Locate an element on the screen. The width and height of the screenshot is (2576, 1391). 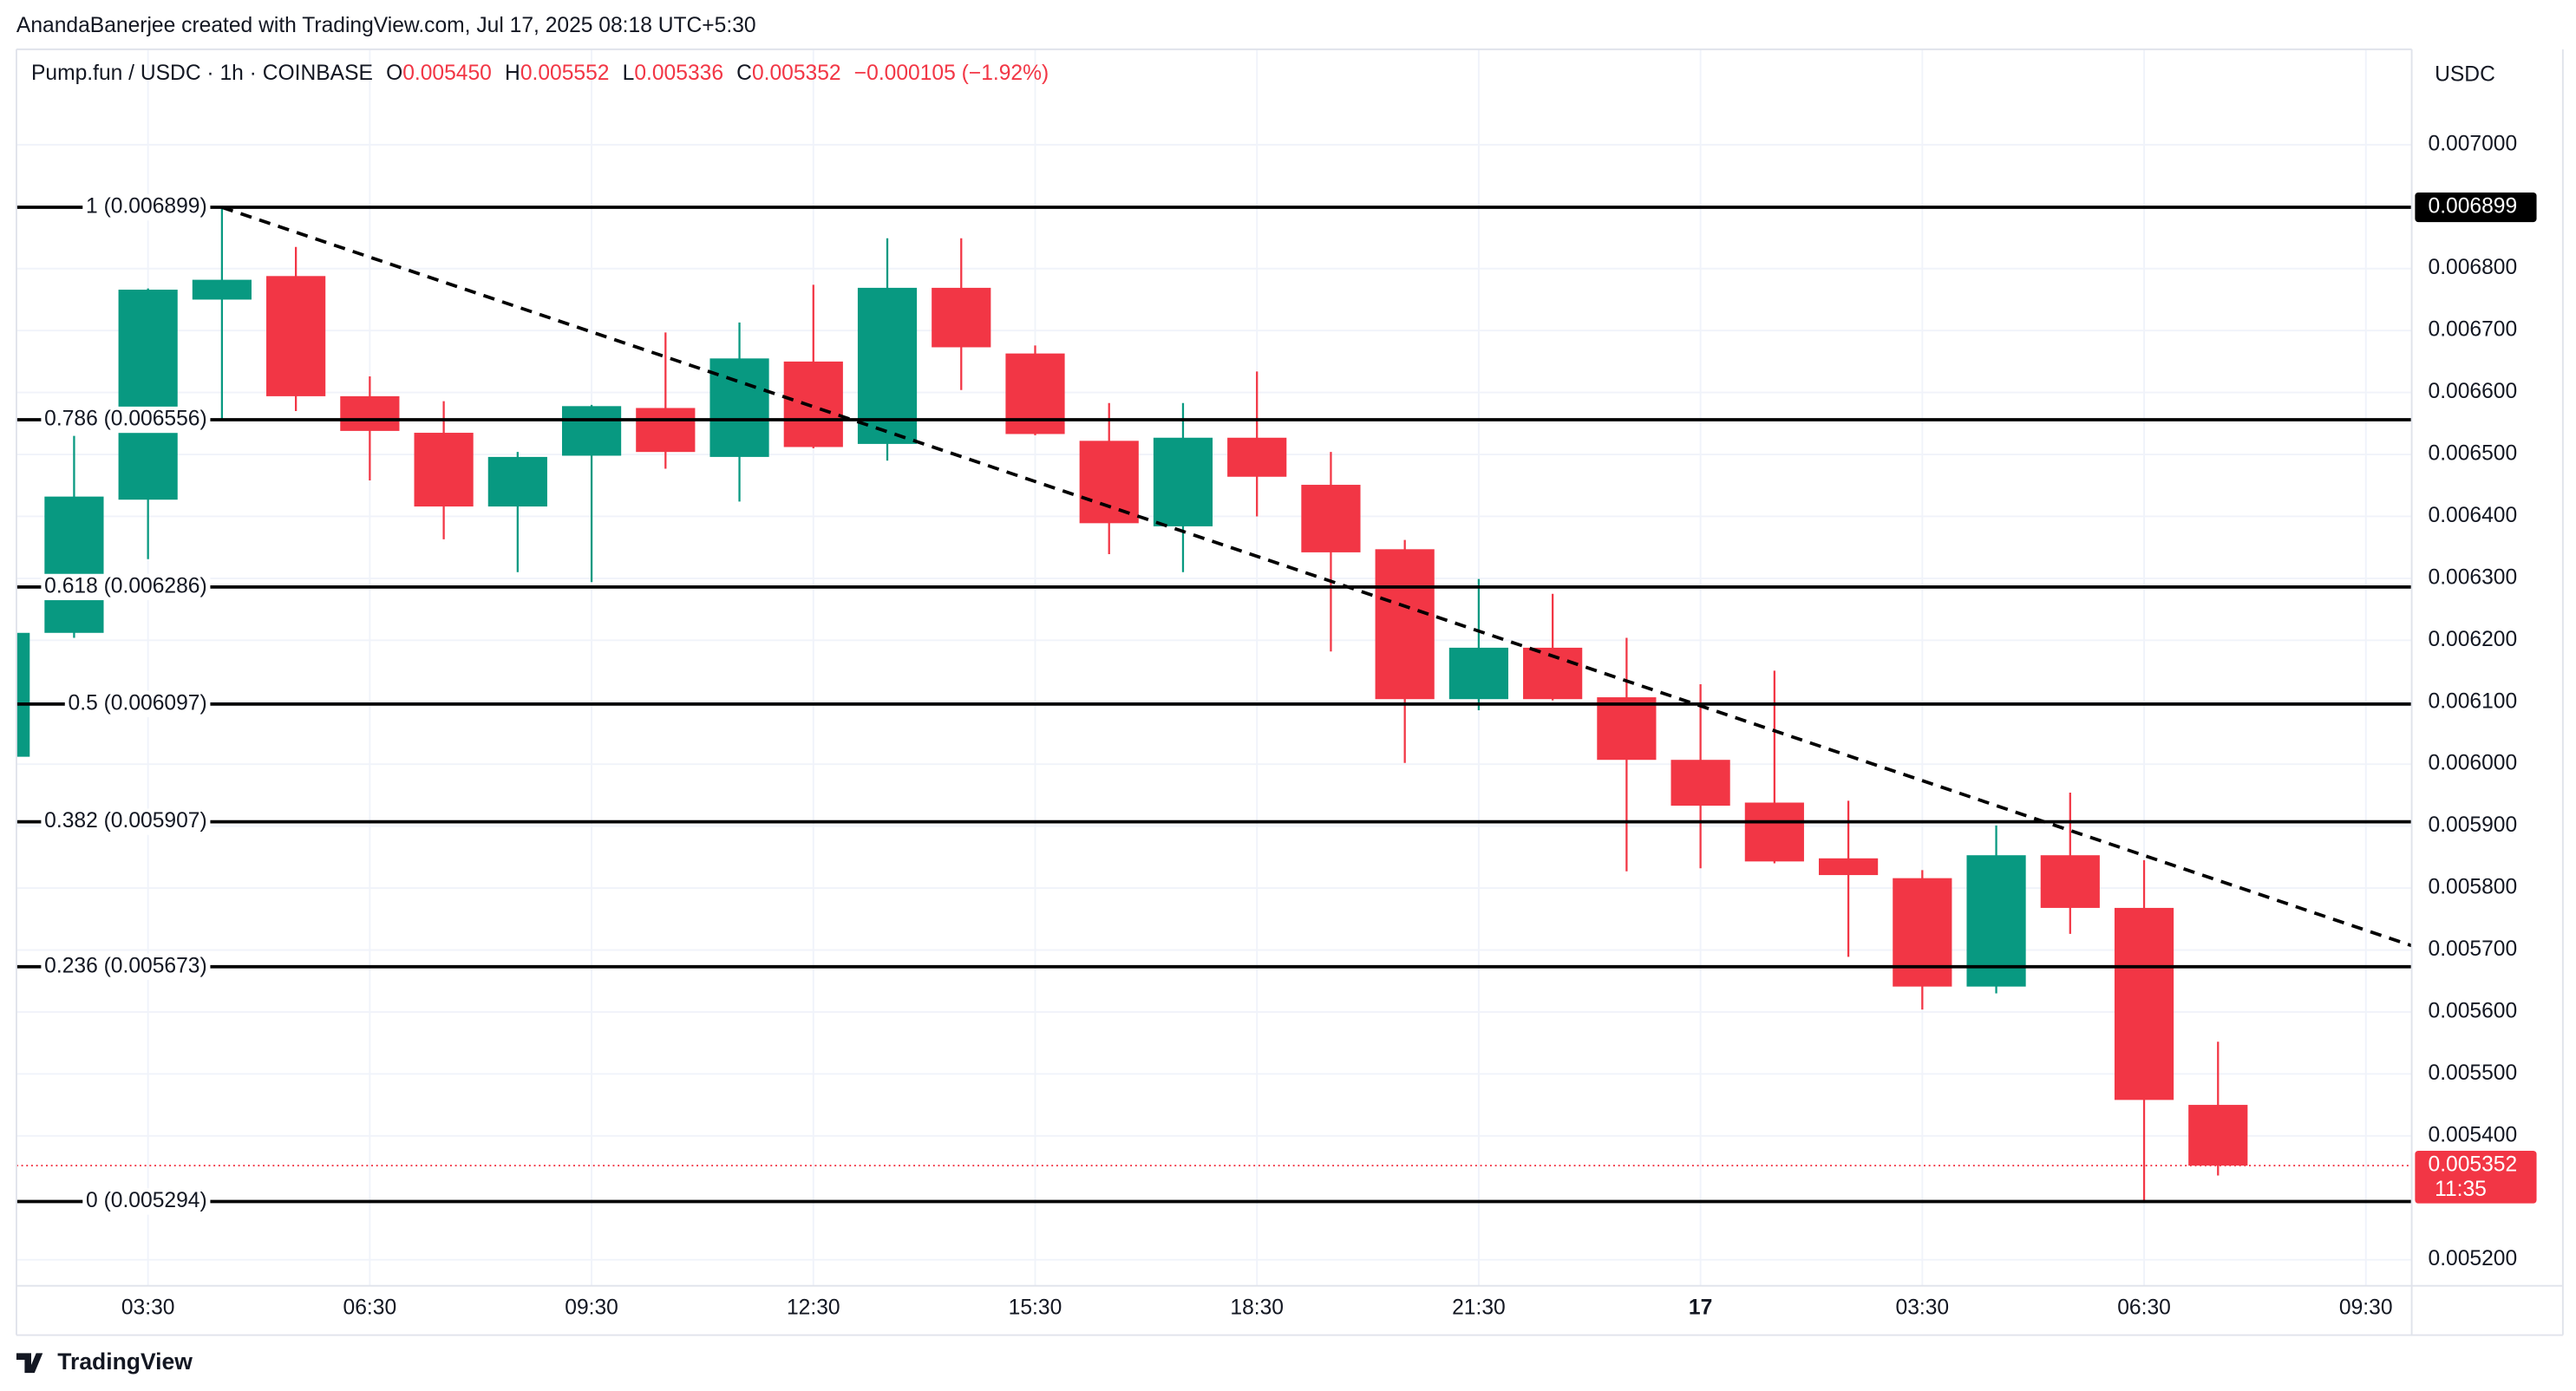
fib-label: 0.382 (0.005907) is located at coordinates (125, 821).